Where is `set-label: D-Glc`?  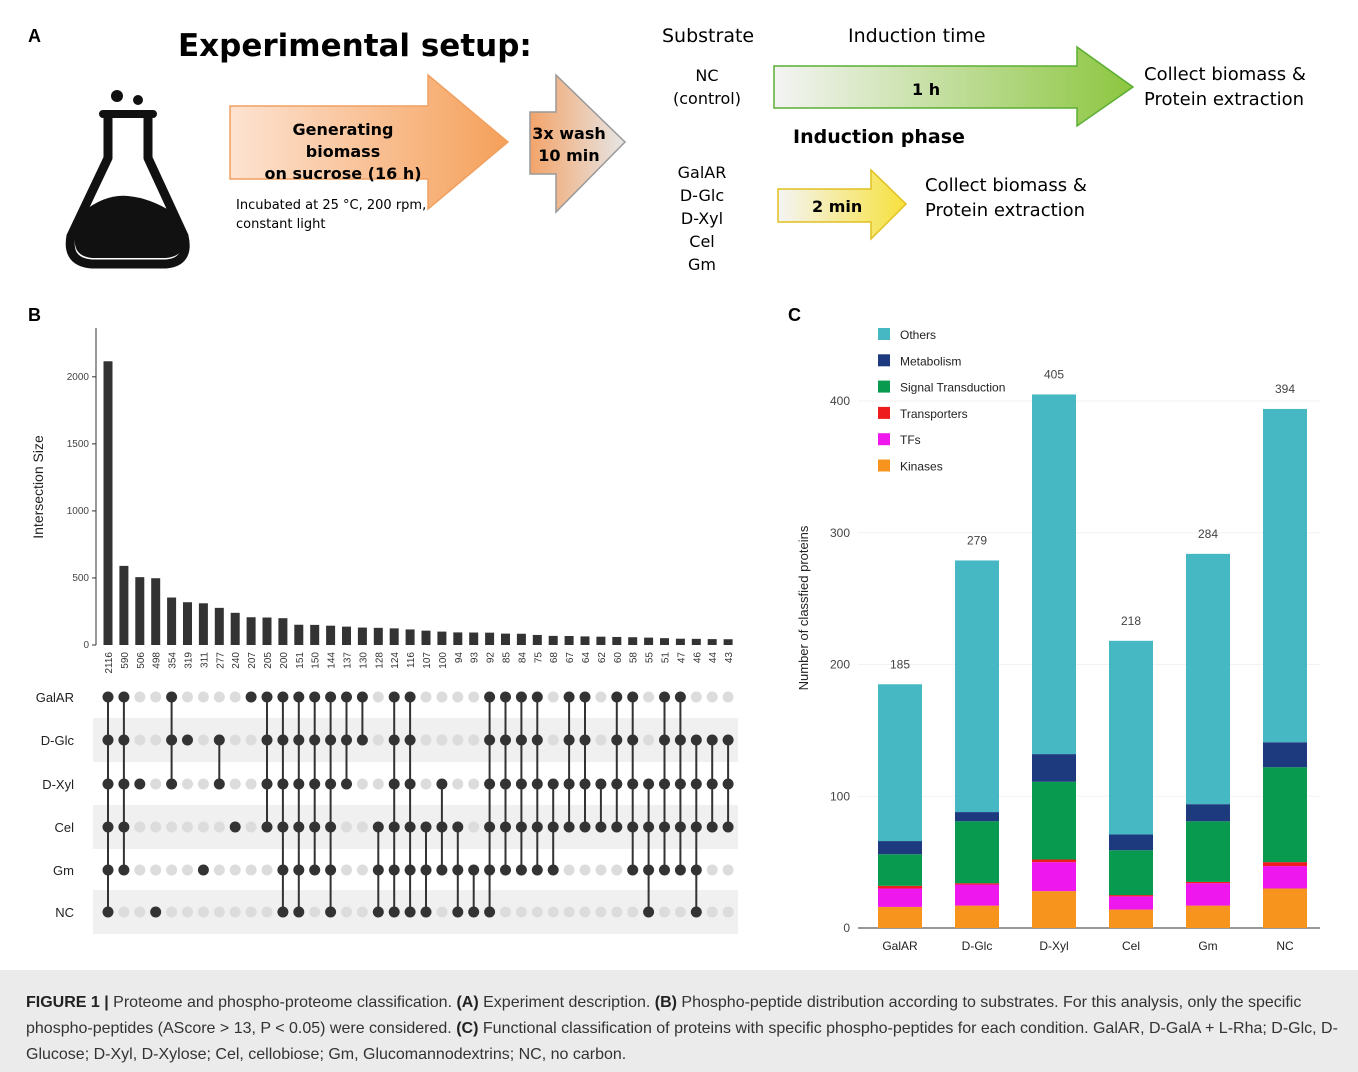
set-label: D-Glc is located at coordinates (58, 740).